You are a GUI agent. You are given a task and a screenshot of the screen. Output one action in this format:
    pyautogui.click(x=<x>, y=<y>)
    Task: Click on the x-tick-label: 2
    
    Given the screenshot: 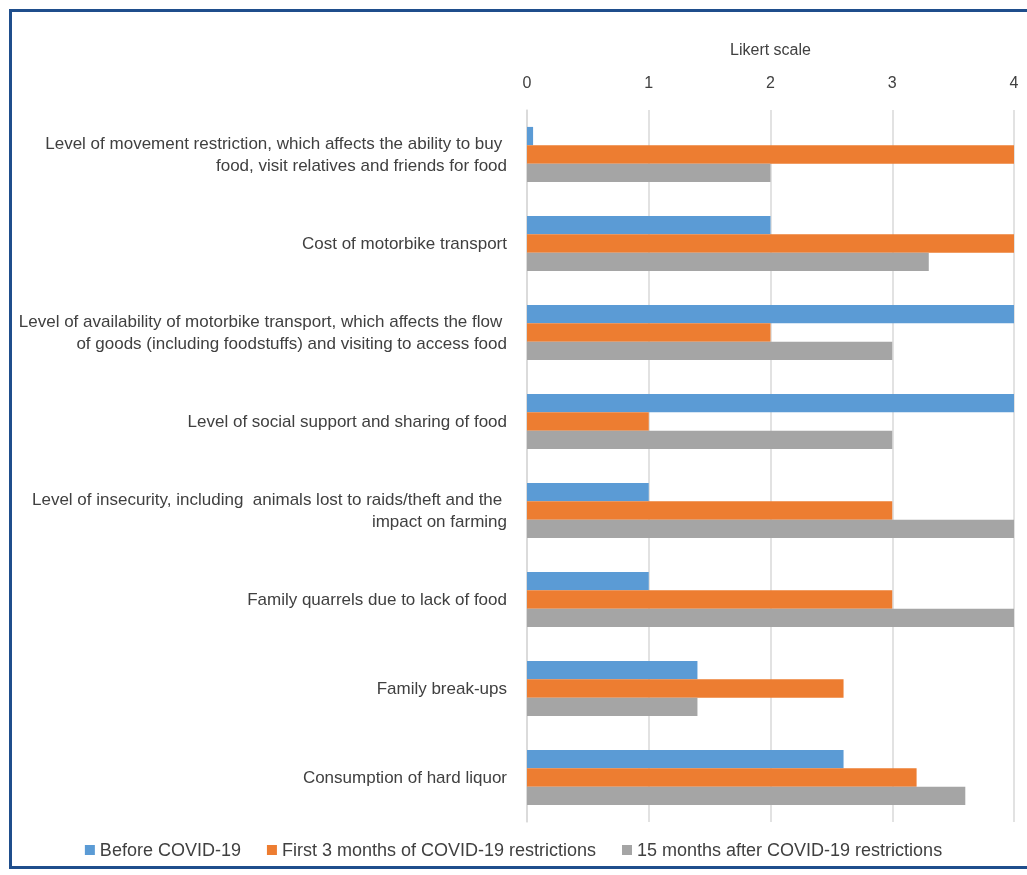 What is the action you would take?
    pyautogui.click(x=771, y=82)
    